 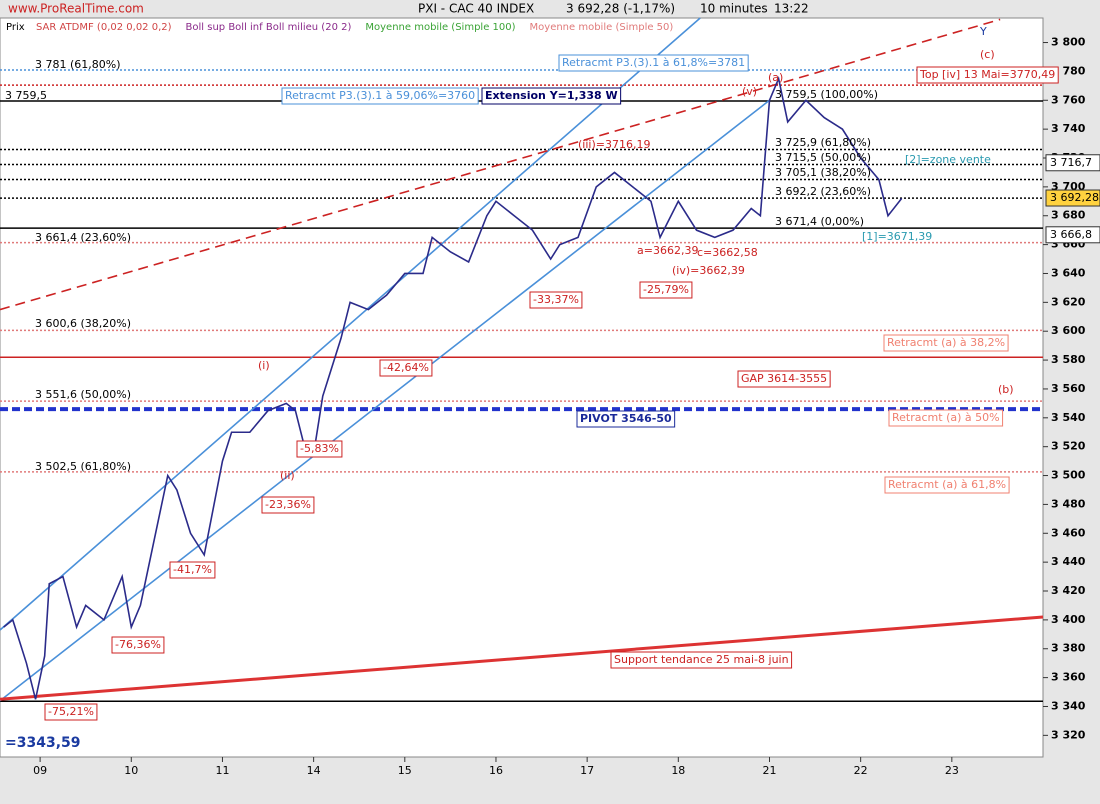 I want to click on x-tick-label: 11, so click(x=222, y=770).